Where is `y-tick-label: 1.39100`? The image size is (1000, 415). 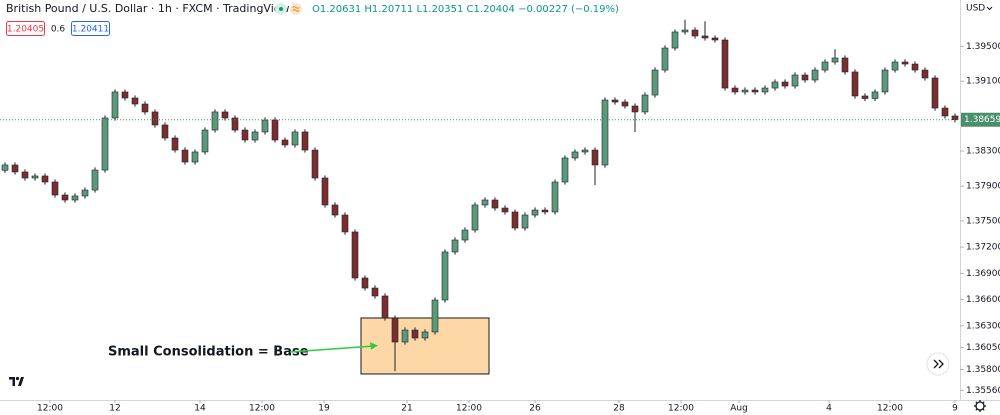
y-tick-label: 1.39100 is located at coordinates (983, 82).